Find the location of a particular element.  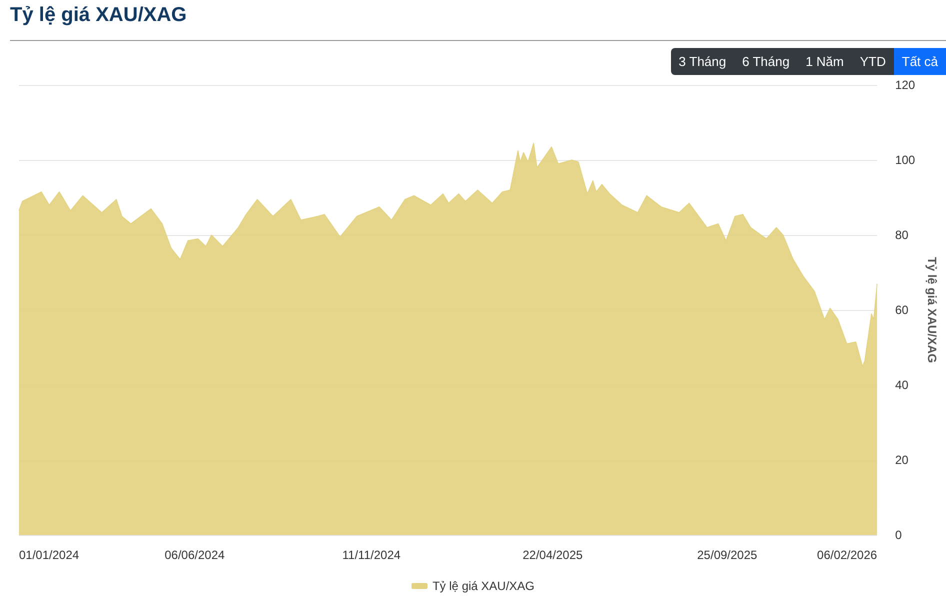

x-tick-label: 06/06/2024 is located at coordinates (194, 555).